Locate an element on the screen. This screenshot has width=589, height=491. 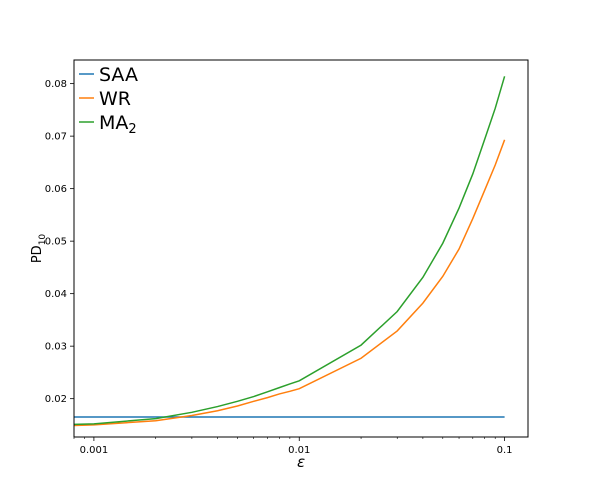
y-axis-label-subscript: 10 is located at coordinates (43, 240).